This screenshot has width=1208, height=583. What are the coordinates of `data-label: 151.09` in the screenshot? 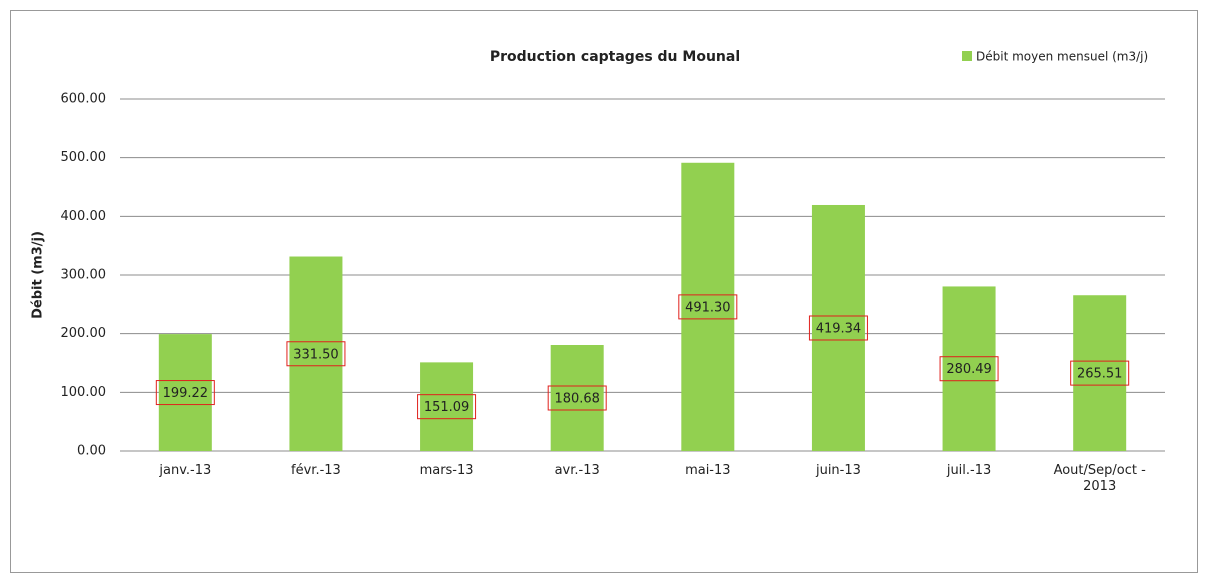 It's located at (447, 407).